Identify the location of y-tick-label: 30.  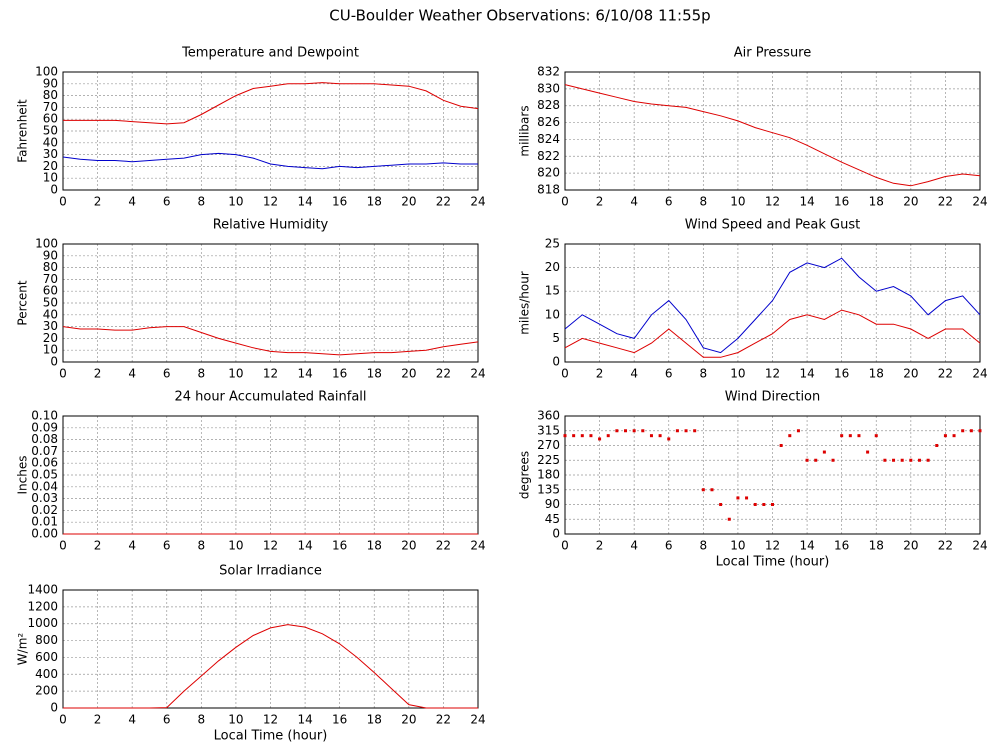
(50, 326).